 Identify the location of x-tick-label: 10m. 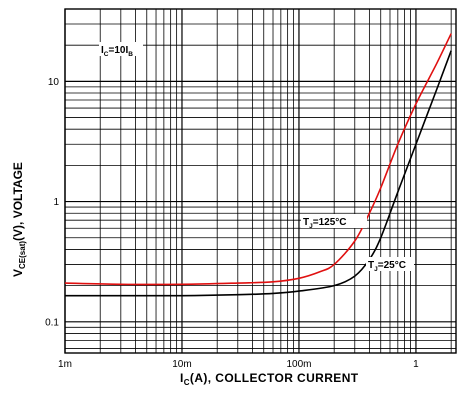
(181, 364).